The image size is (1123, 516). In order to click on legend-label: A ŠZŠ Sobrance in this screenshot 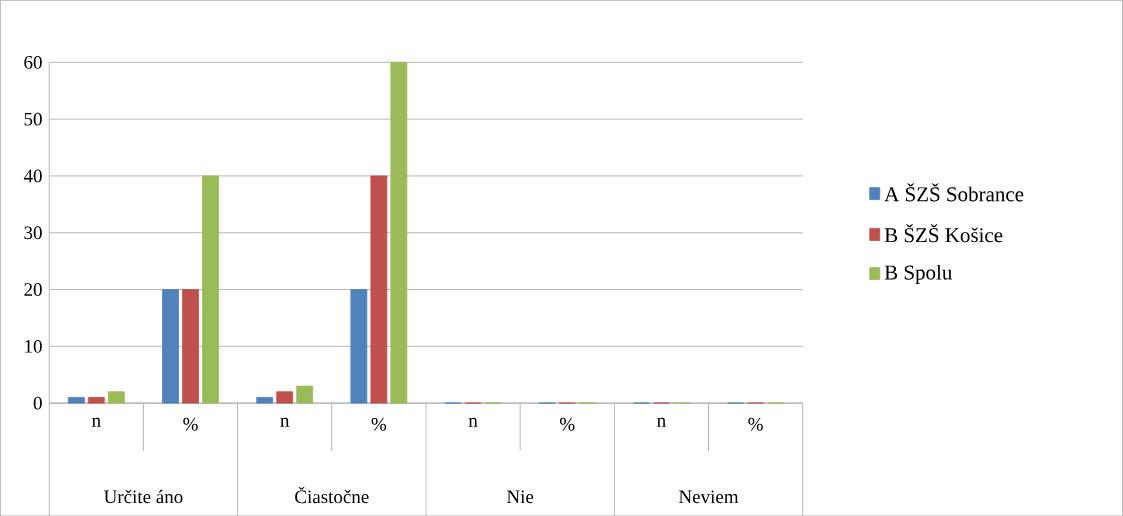, I will do `click(954, 192)`.